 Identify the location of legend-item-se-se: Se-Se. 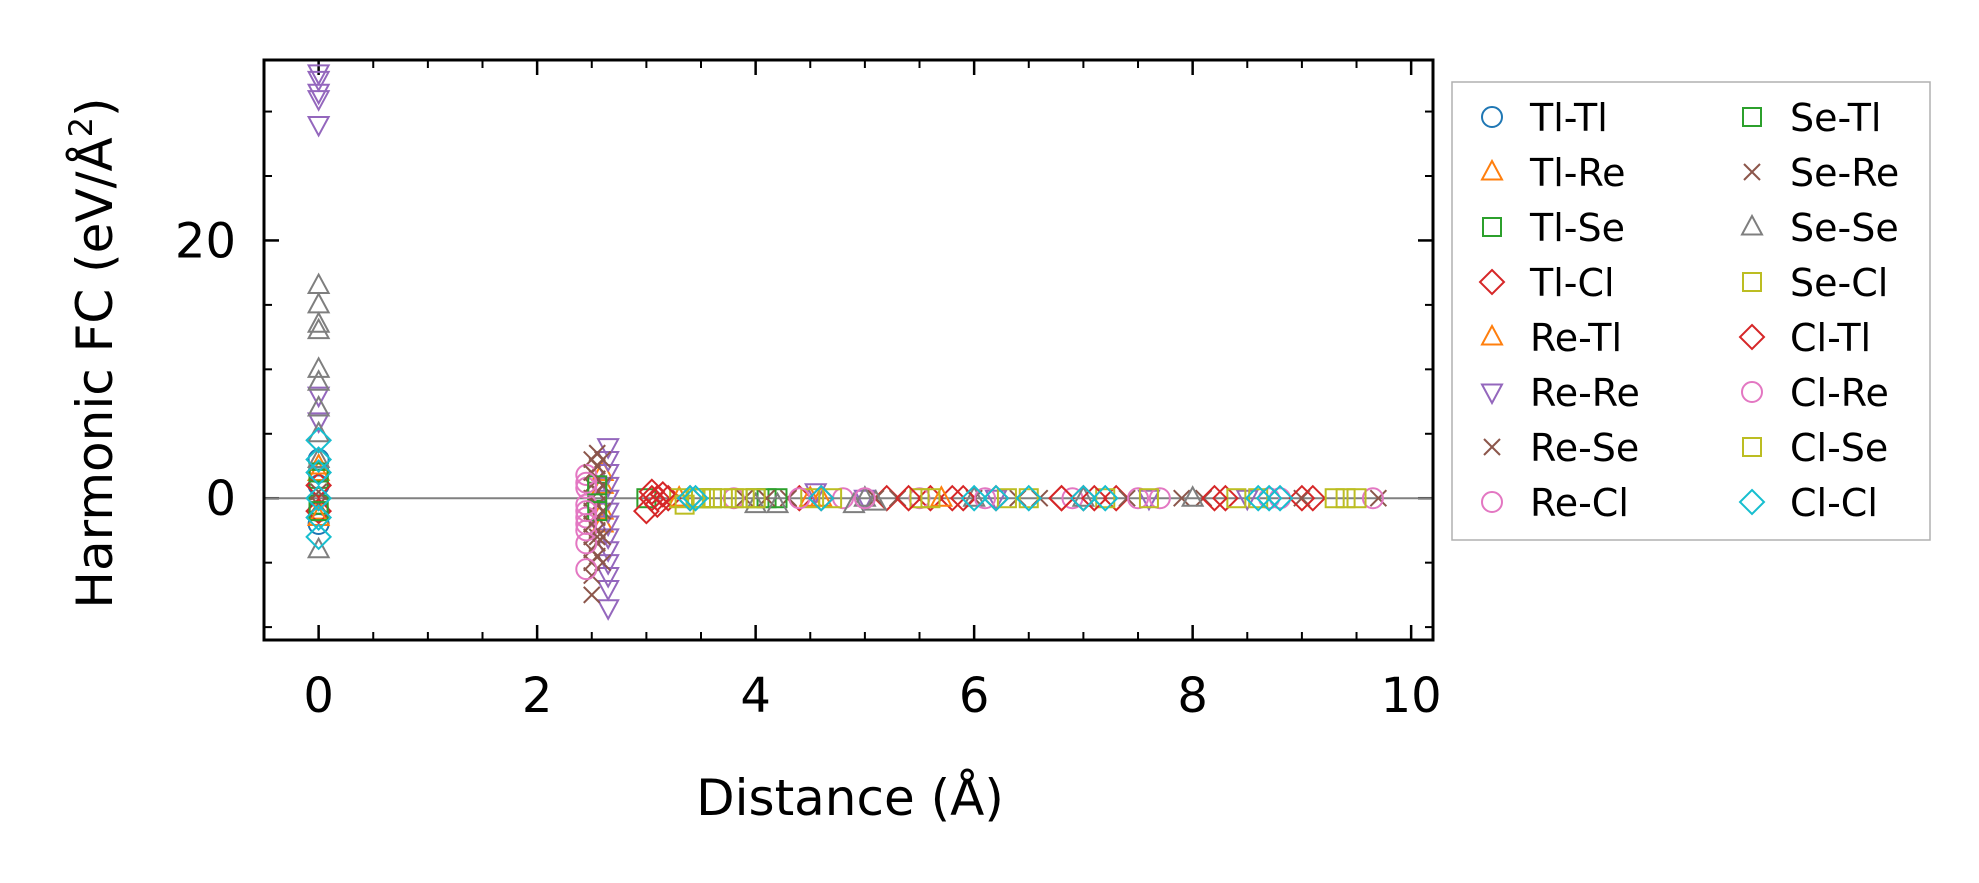
(1819, 228).